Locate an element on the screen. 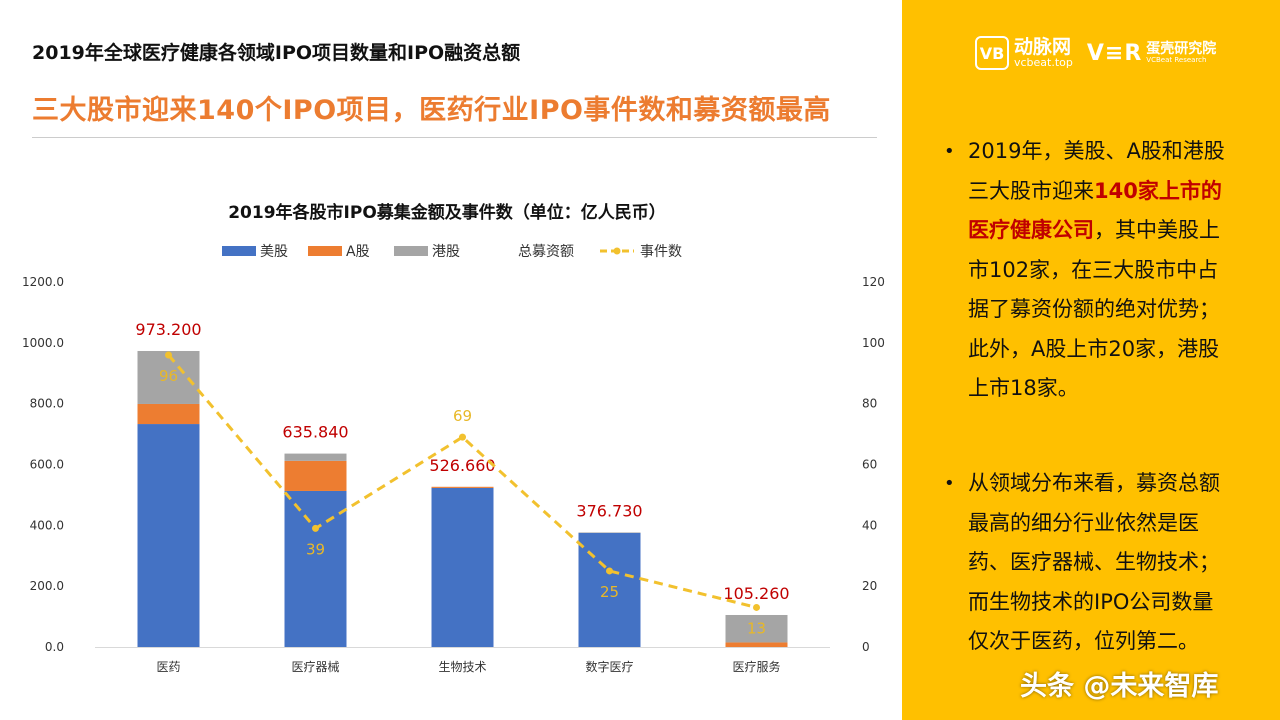  total-label: 526.660 is located at coordinates (462, 465).